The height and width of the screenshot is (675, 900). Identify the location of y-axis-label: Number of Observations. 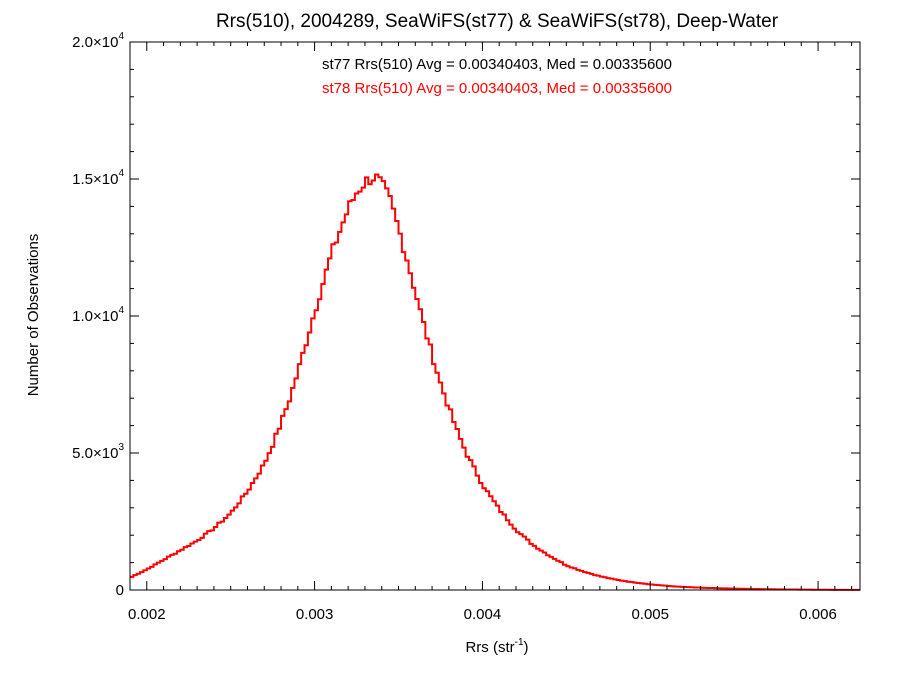
(33, 315).